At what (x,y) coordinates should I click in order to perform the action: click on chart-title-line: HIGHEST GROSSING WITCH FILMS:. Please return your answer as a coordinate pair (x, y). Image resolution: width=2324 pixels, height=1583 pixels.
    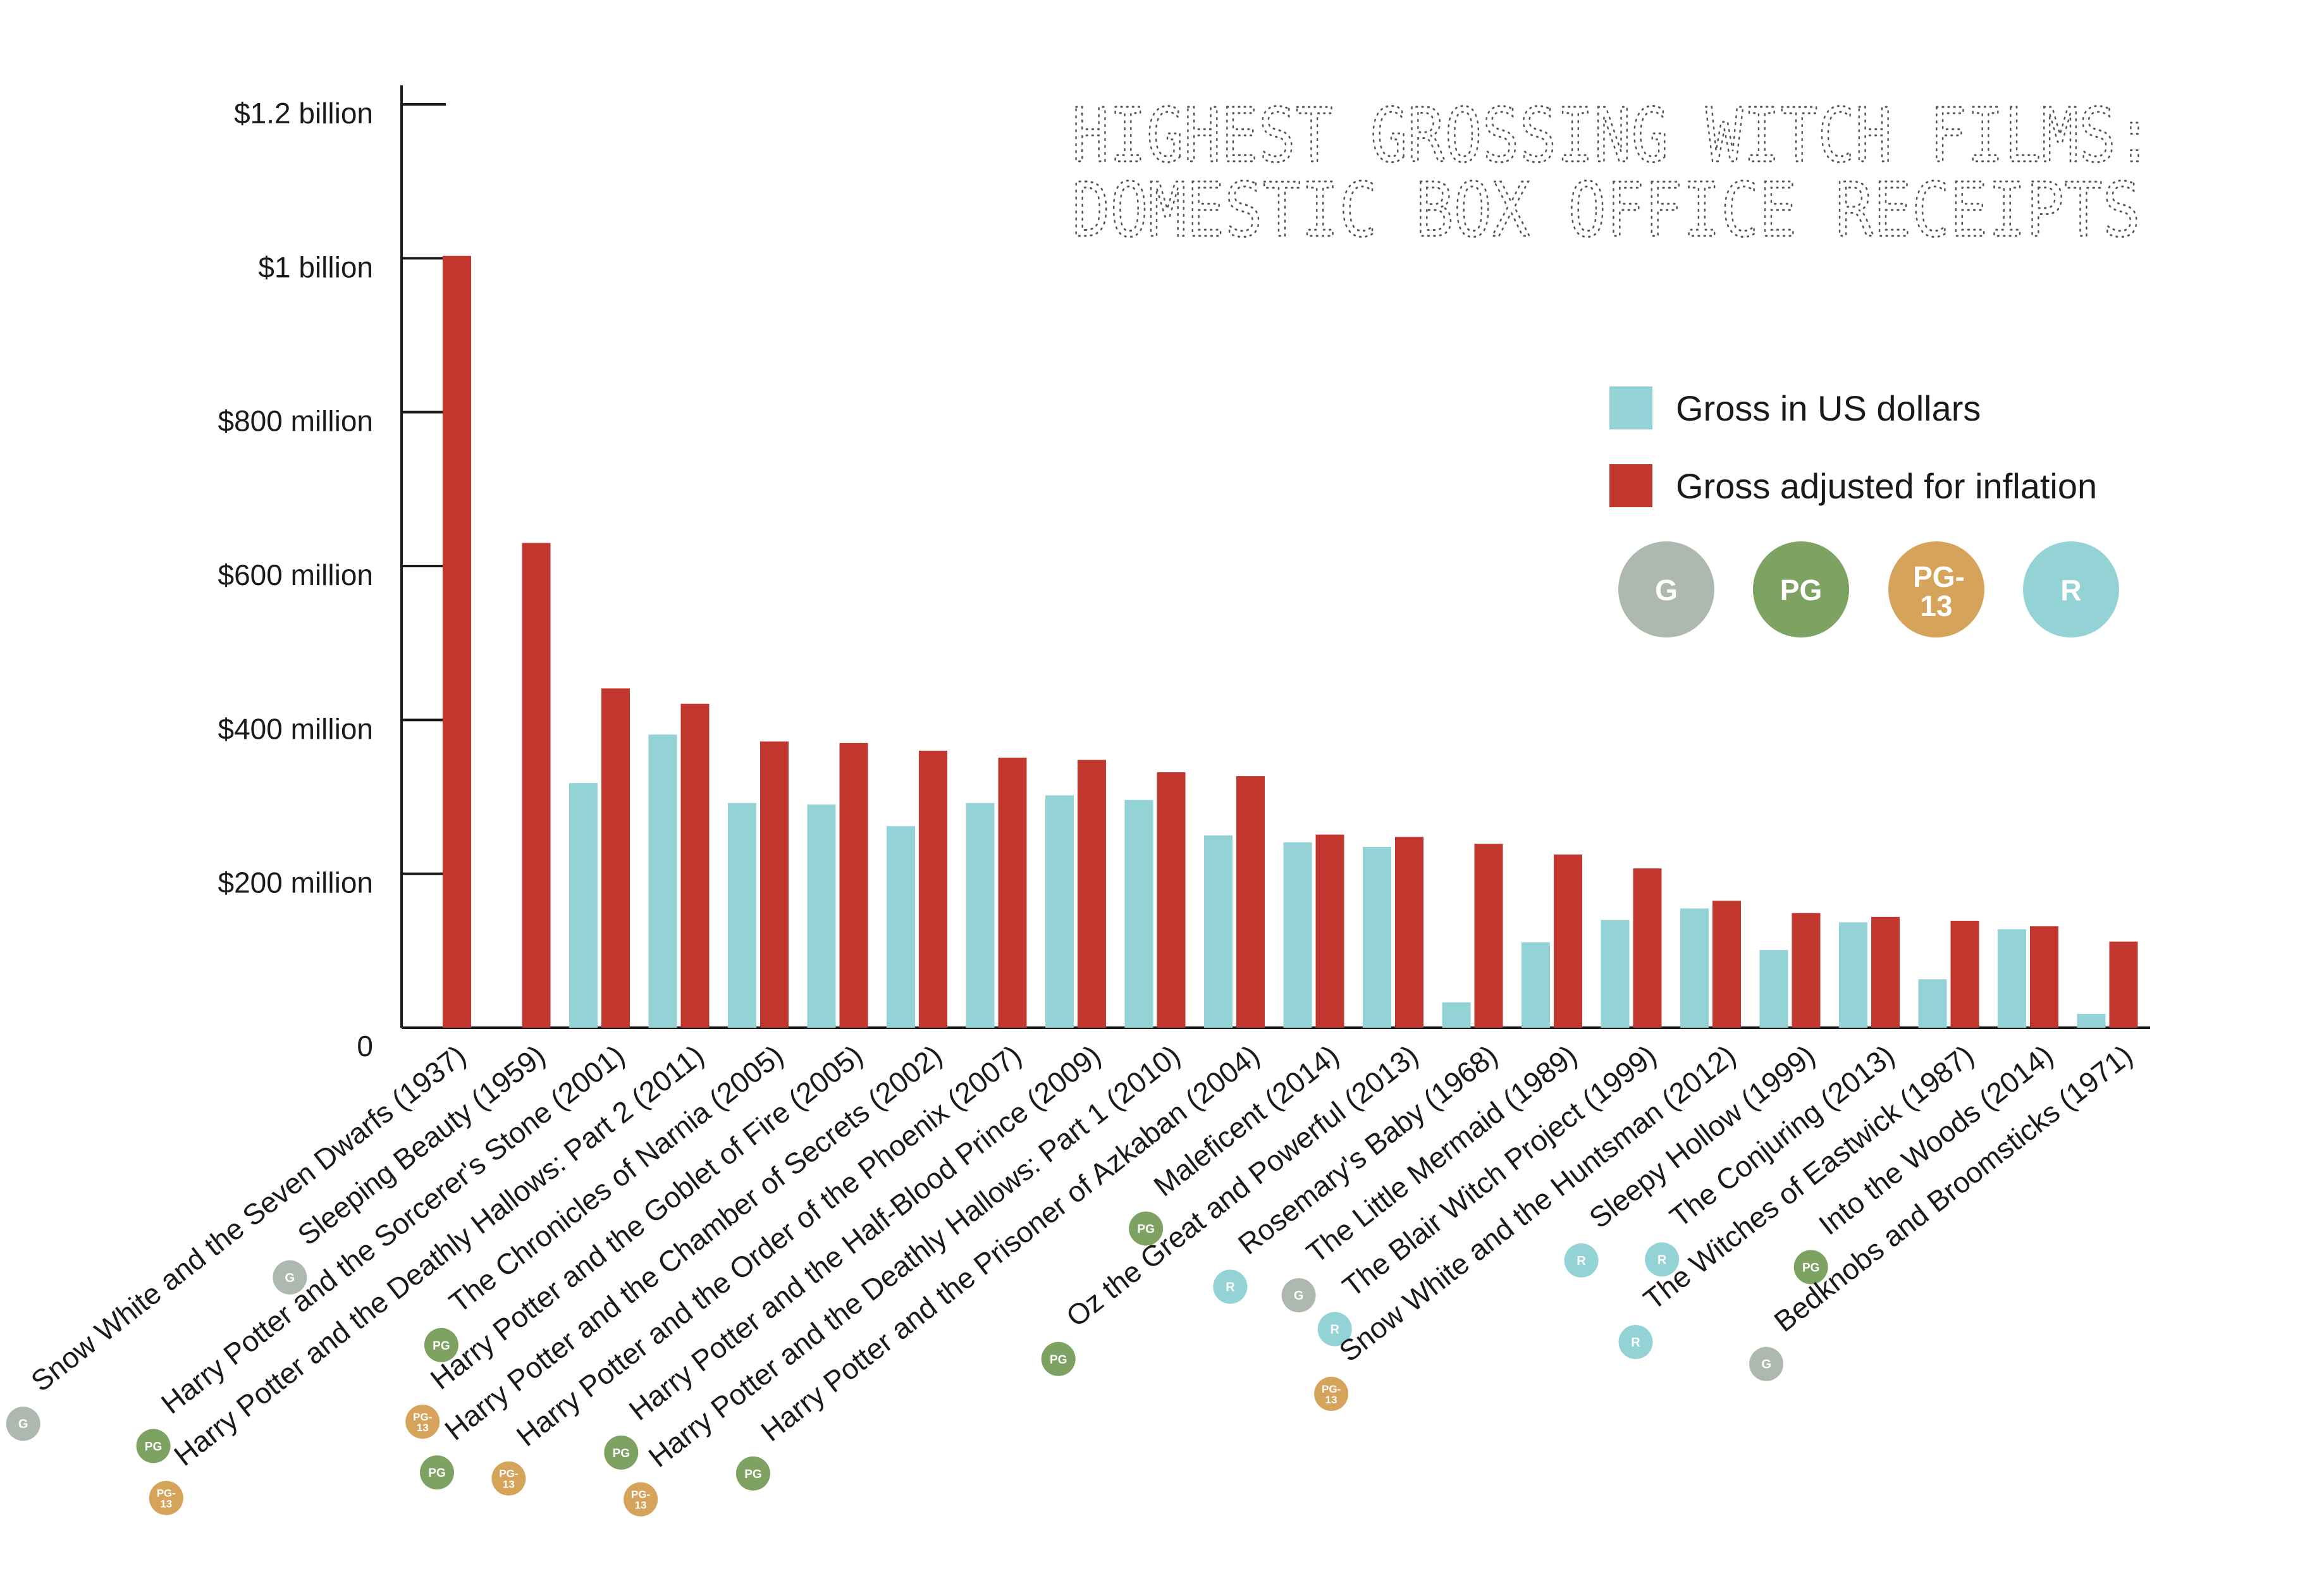
    Looking at the image, I should click on (1612, 135).